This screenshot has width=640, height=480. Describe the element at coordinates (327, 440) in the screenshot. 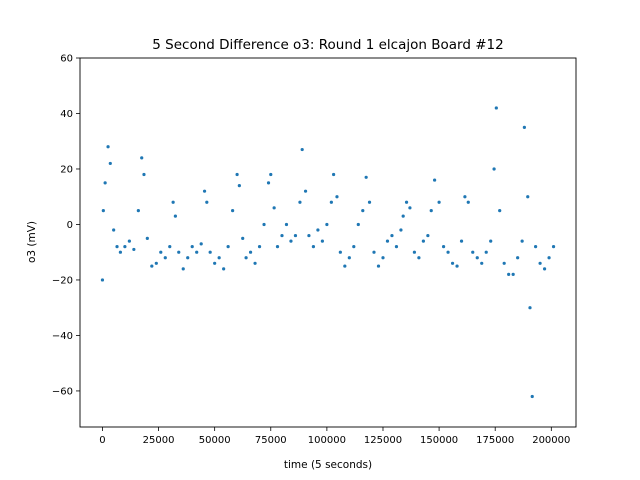

I see `x-tick-label: 100000` at that location.